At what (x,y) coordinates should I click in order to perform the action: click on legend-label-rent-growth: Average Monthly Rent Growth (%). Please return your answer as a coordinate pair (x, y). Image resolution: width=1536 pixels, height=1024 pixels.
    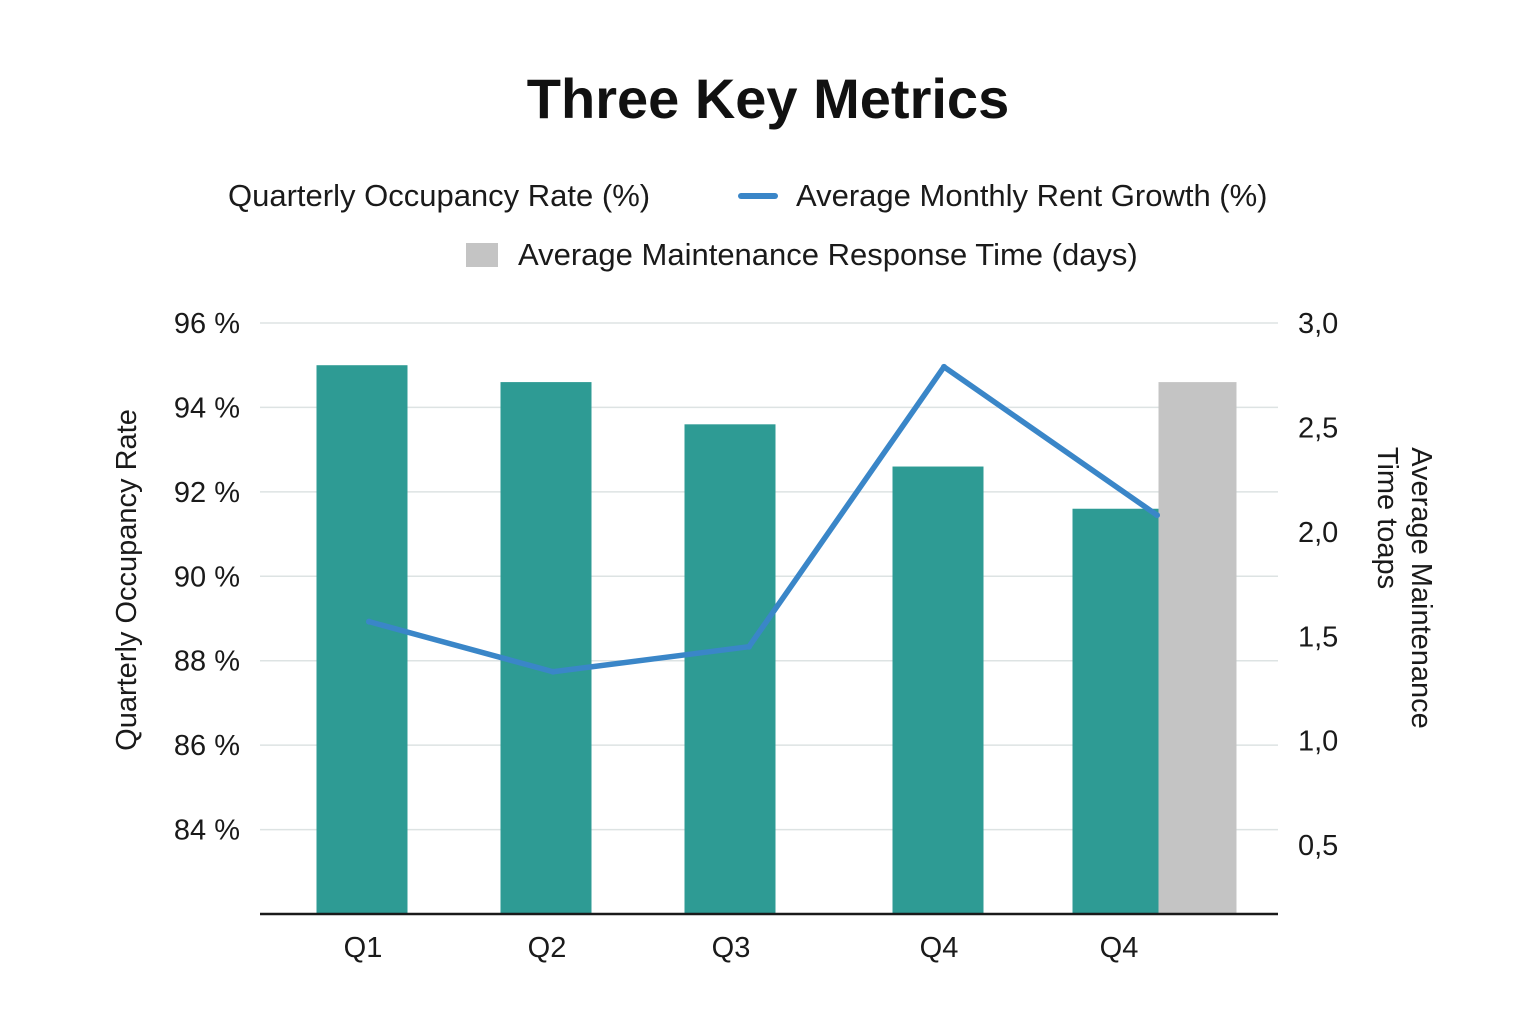
    Looking at the image, I should click on (1032, 195).